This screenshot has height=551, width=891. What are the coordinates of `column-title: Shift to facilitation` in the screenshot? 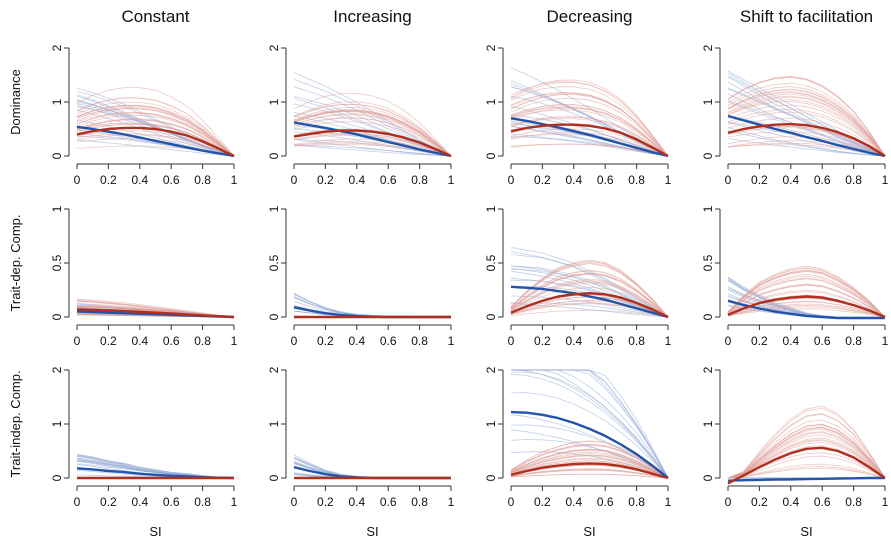 It's located at (806, 16).